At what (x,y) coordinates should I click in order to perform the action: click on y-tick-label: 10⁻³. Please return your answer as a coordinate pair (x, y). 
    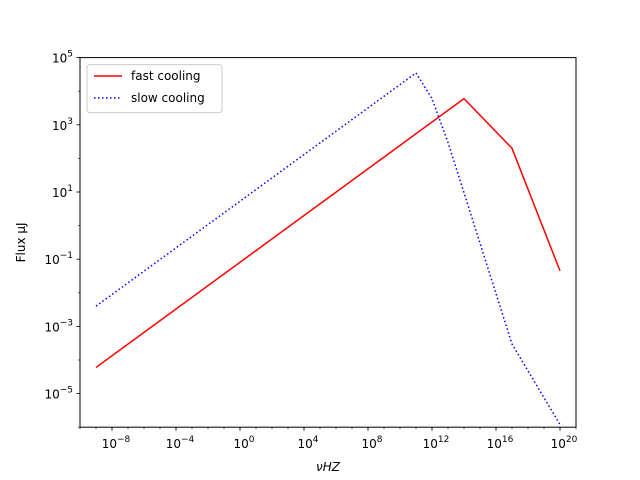
    Looking at the image, I should click on (58, 326).